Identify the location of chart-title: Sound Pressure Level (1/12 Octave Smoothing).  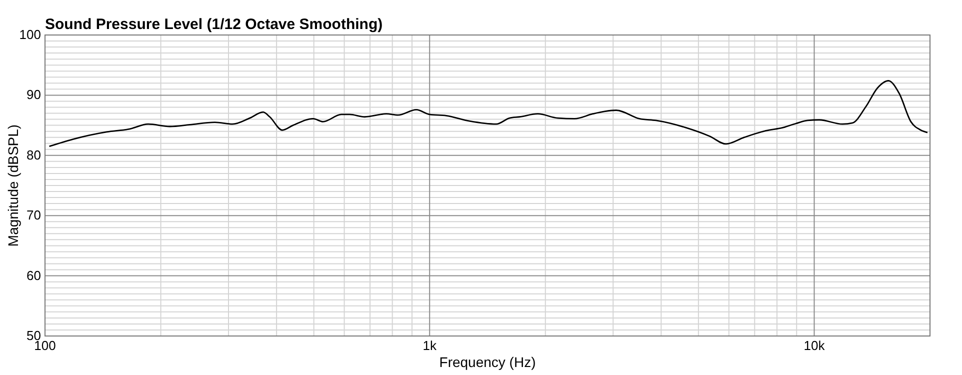
(214, 24).